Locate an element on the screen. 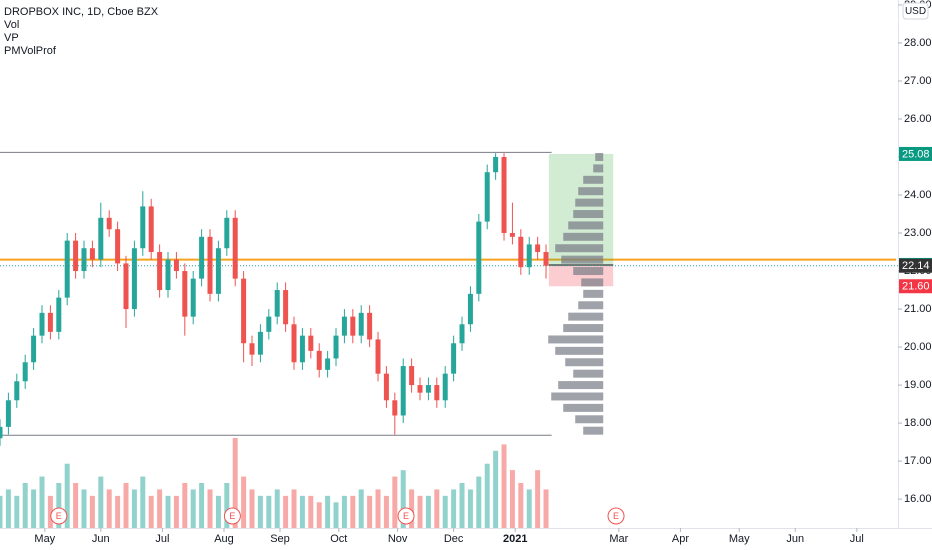 This screenshot has width=932, height=550. y-tick-label: 26.00 is located at coordinates (918, 119).